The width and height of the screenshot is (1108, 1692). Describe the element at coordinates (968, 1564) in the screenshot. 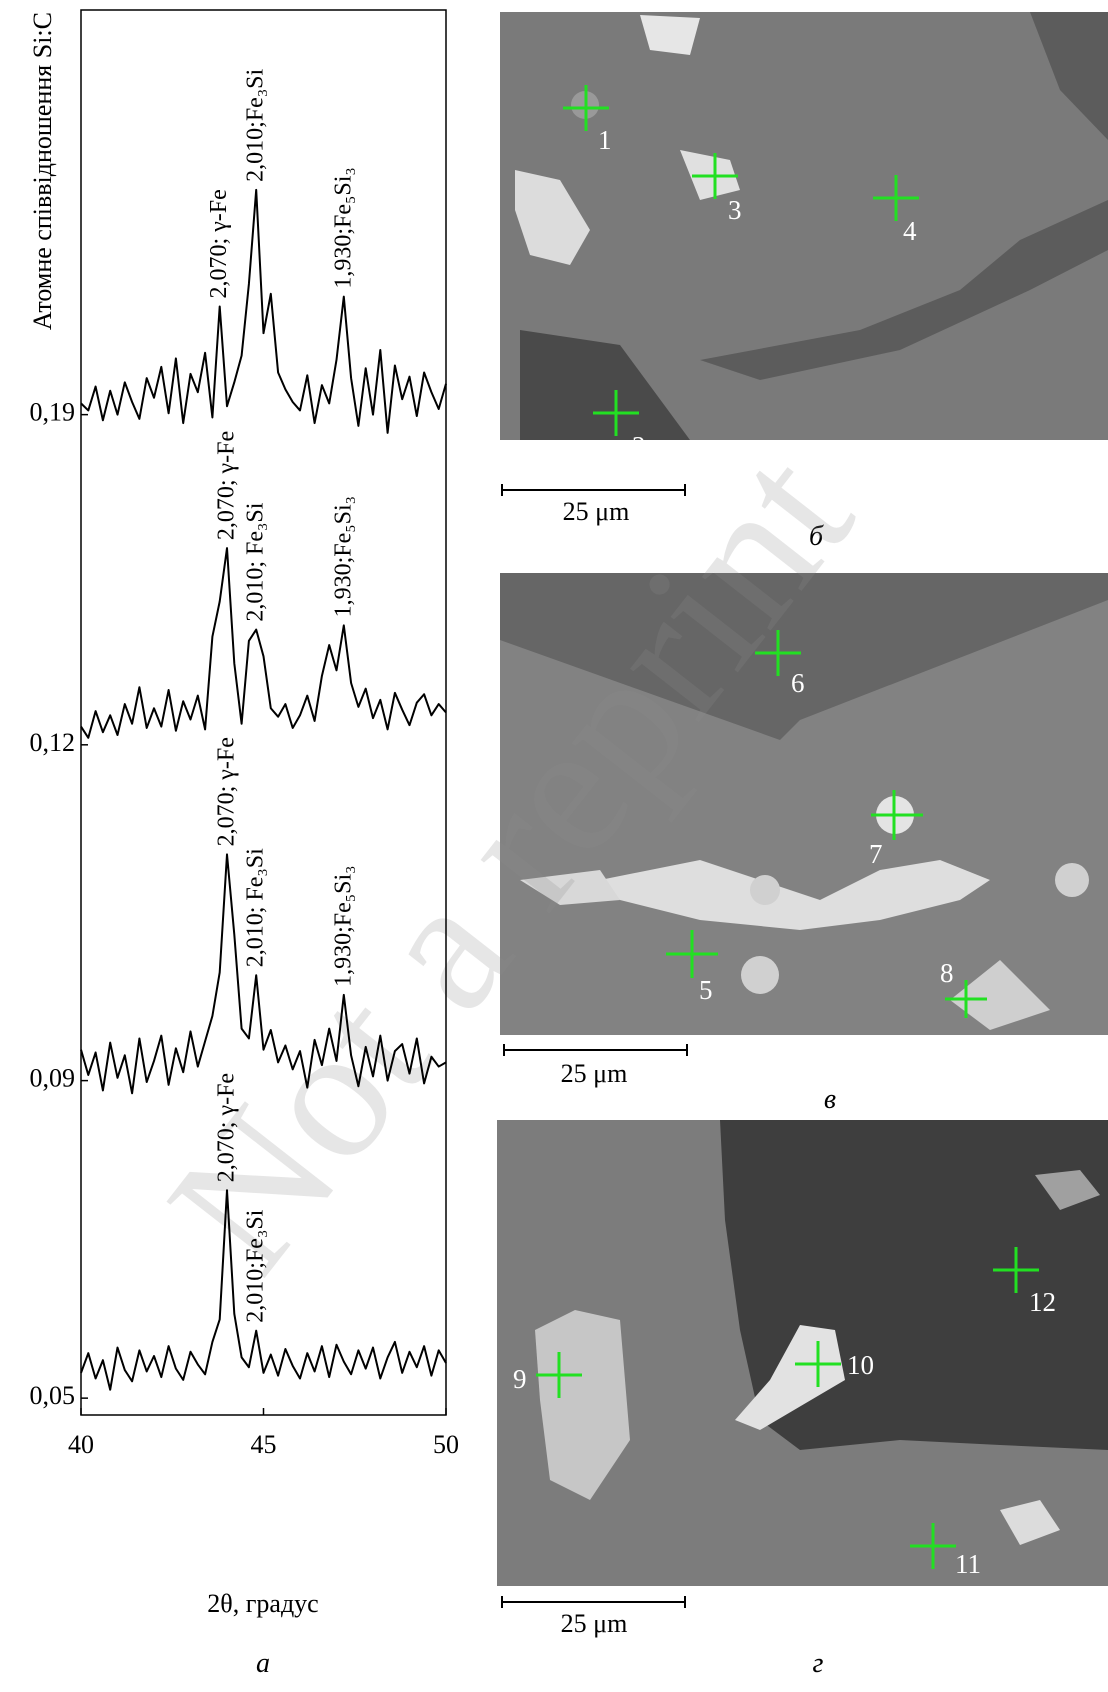

I see `point-label: 11` at that location.